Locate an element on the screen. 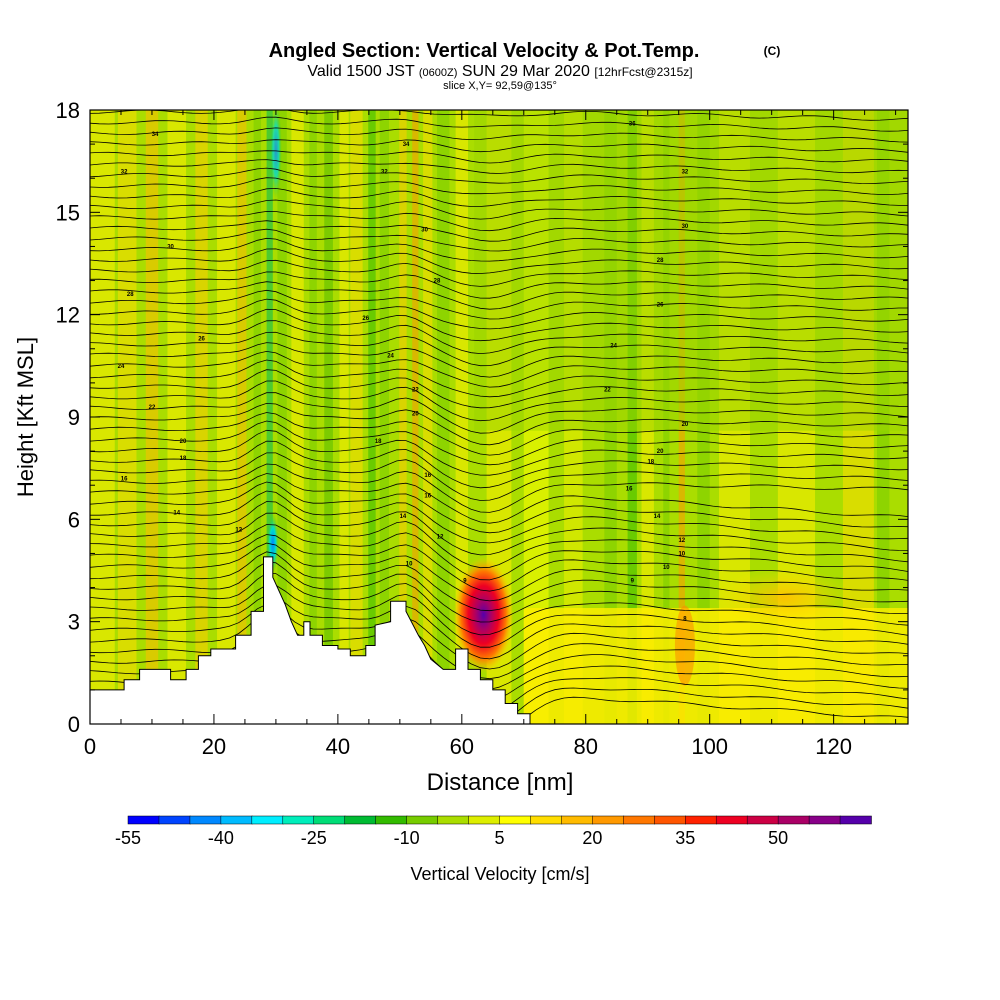 This screenshot has height=1000, width=1000. y-tick-label: 9 is located at coordinates (74, 417).